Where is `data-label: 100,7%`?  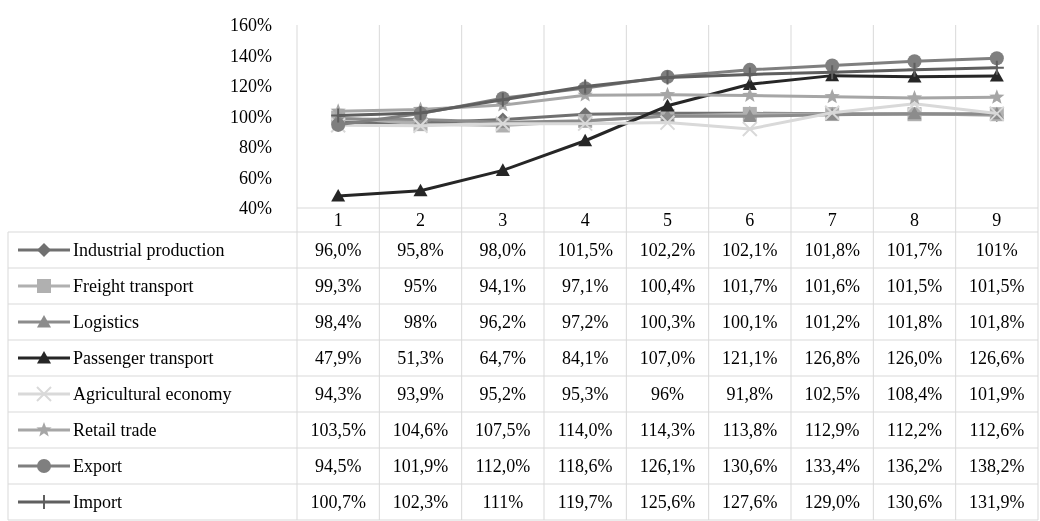 data-label: 100,7% is located at coordinates (338, 502).